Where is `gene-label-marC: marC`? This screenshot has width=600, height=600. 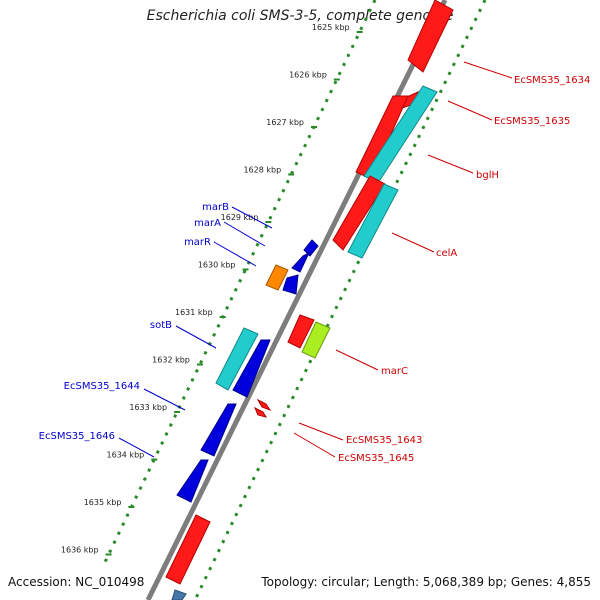 gene-label-marC: marC is located at coordinates (394, 371).